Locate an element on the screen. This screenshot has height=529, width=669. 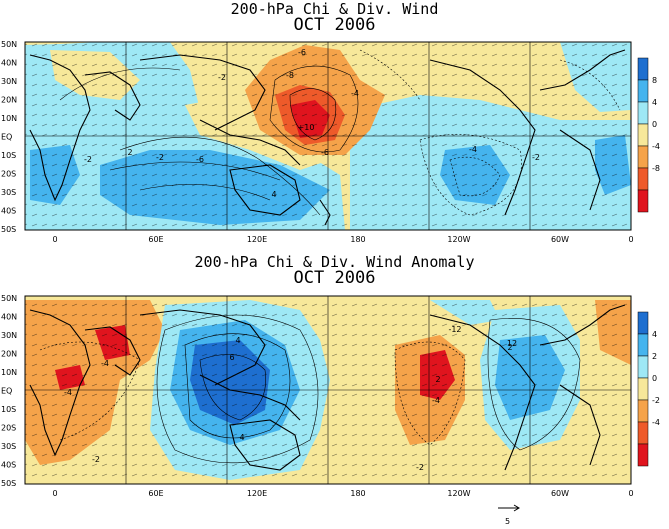
panel1-title: 200-hPa Chi & Div. Wind is located at coordinates (334, 9).